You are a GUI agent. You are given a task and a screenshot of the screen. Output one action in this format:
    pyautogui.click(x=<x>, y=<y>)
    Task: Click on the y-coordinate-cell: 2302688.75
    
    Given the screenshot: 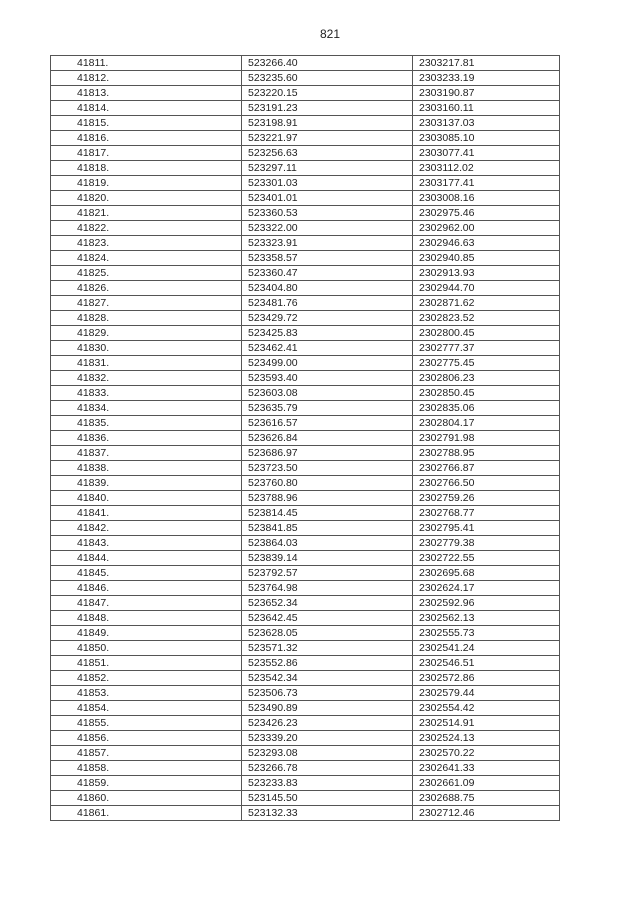 What is the action you would take?
    pyautogui.click(x=486, y=798)
    